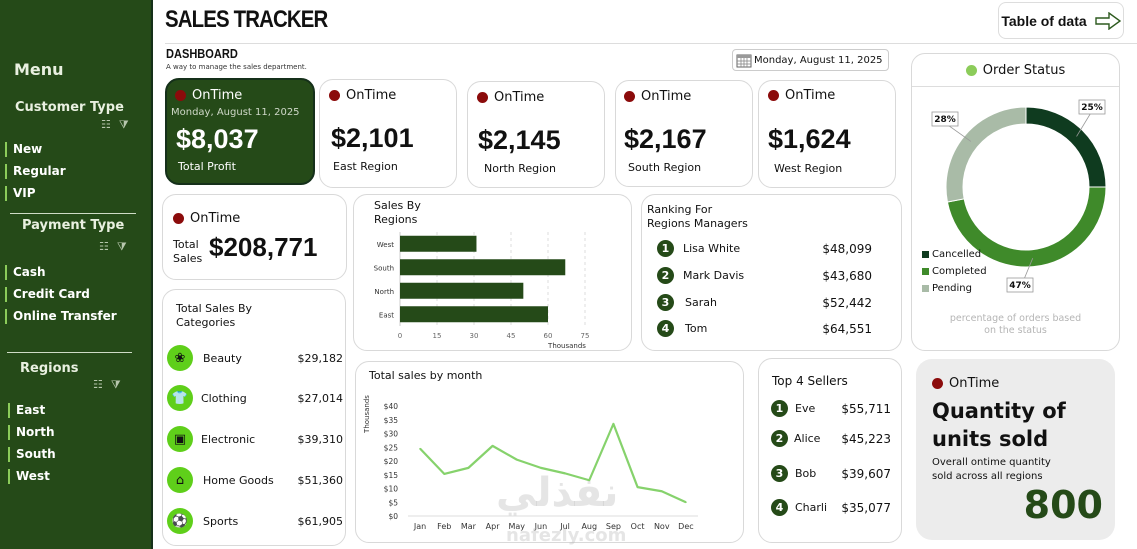 The image size is (1137, 549). I want to click on table-of-data-label: Table of data, so click(1044, 20).